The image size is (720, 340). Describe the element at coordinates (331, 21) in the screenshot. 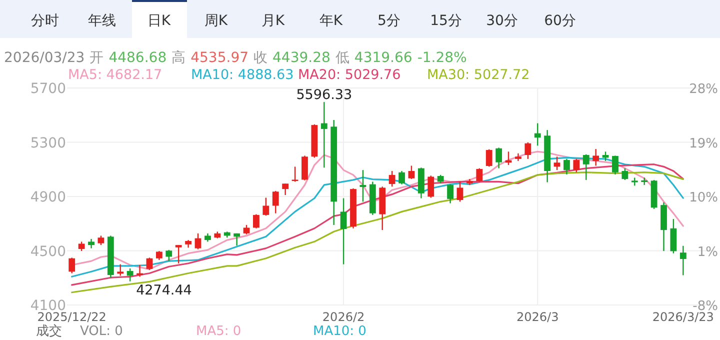

I see `text: 年K` at that location.